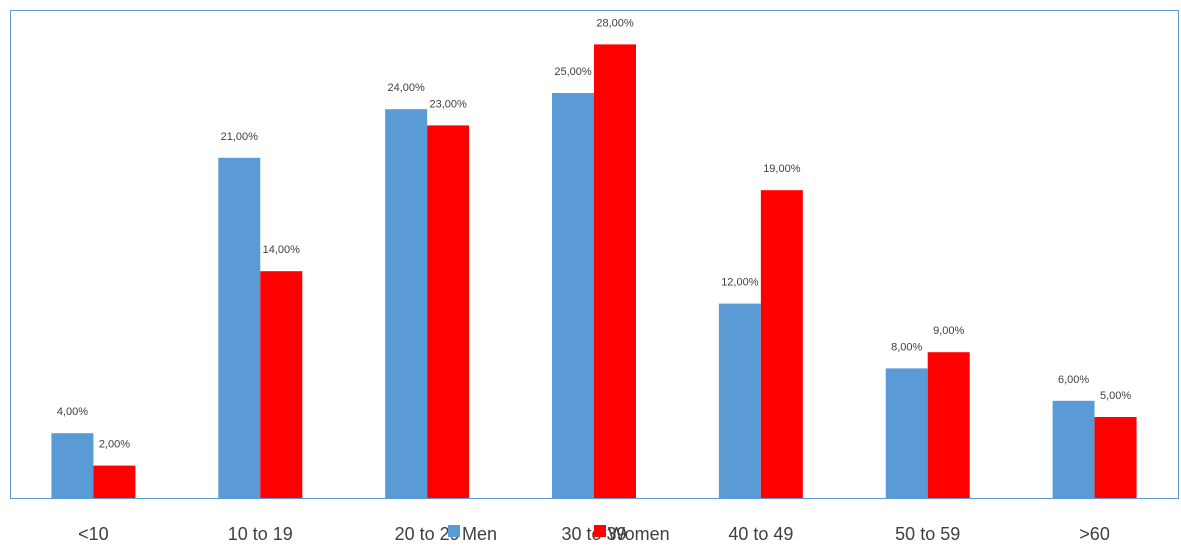  I want to click on data-label-women-3: 28,00%, so click(615, 23).